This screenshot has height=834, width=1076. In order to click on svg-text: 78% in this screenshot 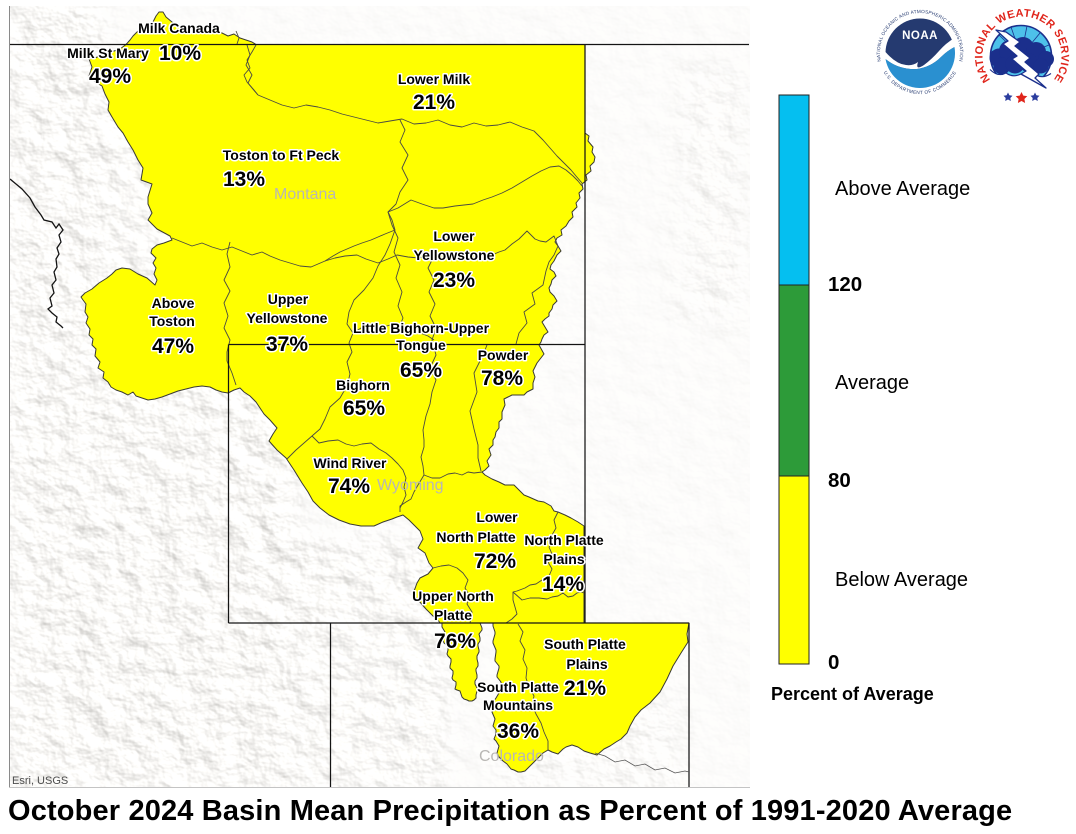, I will do `click(502, 378)`.